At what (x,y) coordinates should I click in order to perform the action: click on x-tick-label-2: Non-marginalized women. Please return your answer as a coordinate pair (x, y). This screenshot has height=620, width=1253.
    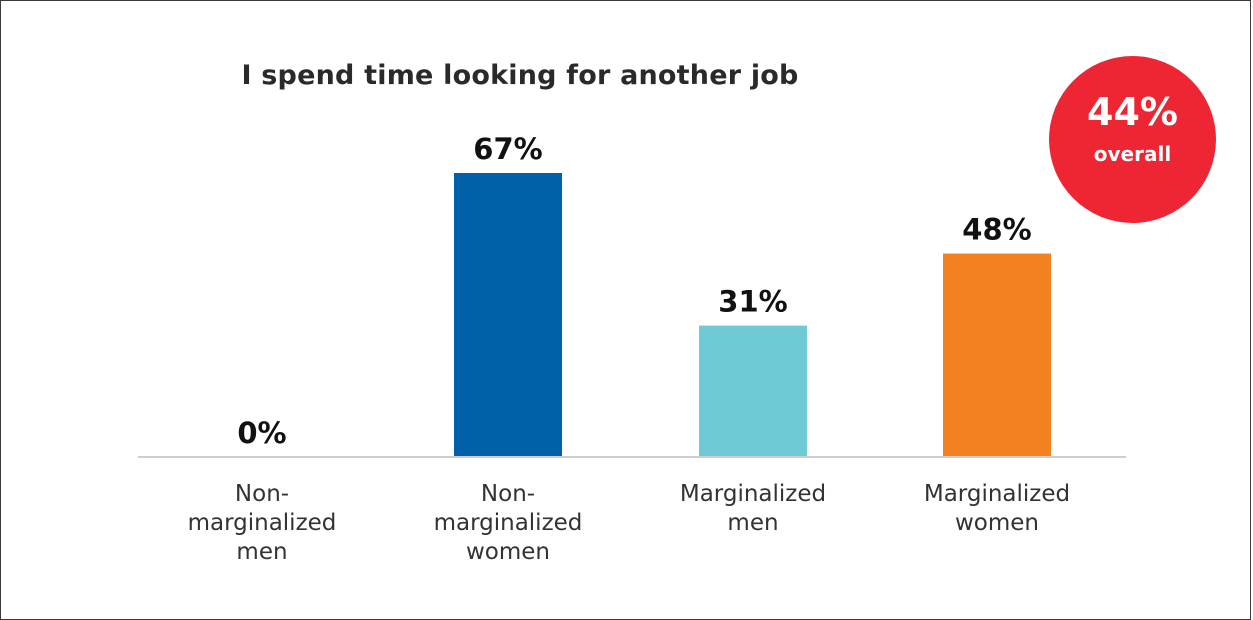
    Looking at the image, I should click on (508, 523).